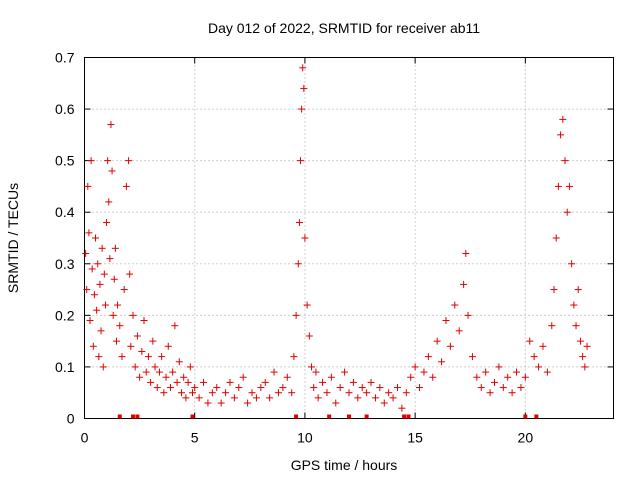 This screenshot has height=480, width=640. Describe the element at coordinates (13, 238) in the screenshot. I see `y-axis-title: SRMTID / TECUs` at that location.